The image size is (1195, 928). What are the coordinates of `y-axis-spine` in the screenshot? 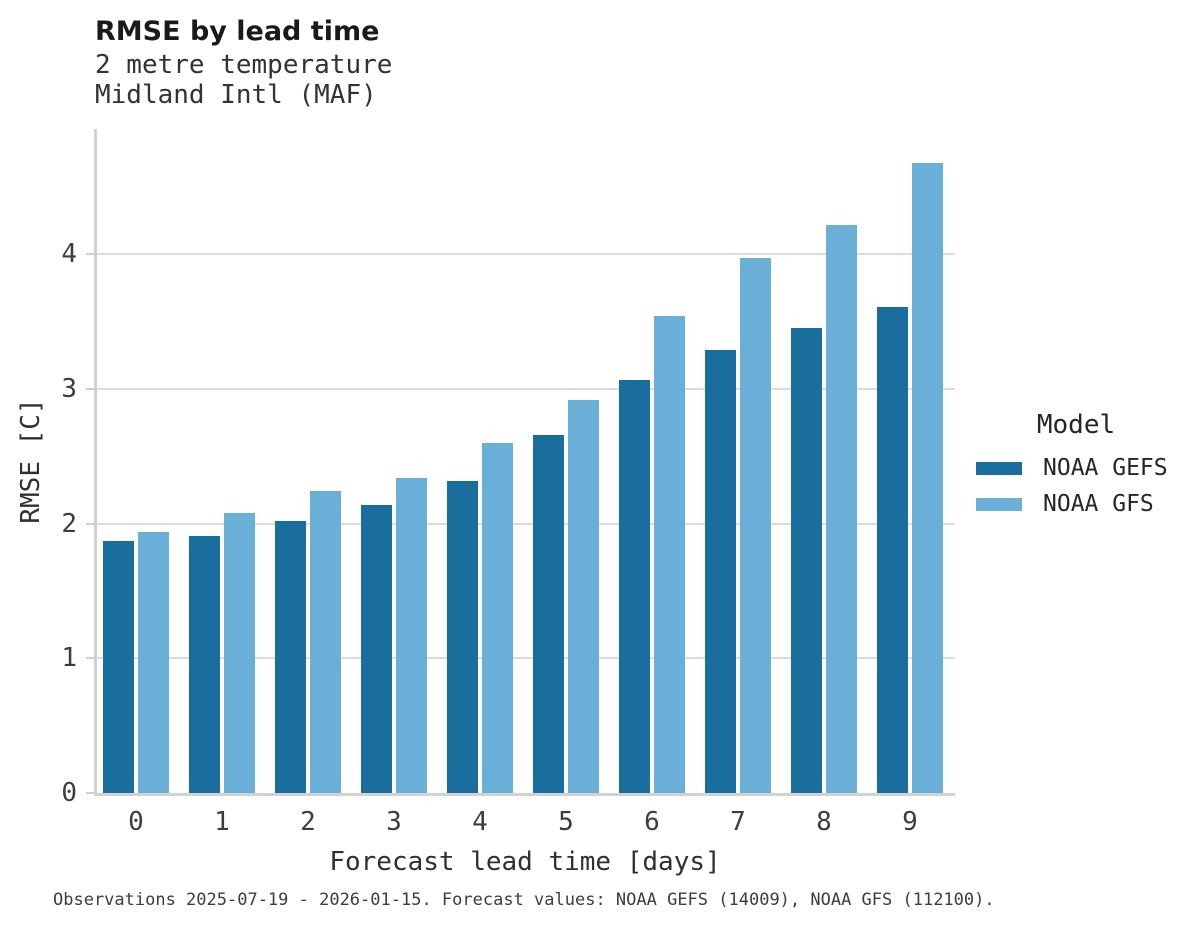 It's located at (95, 462).